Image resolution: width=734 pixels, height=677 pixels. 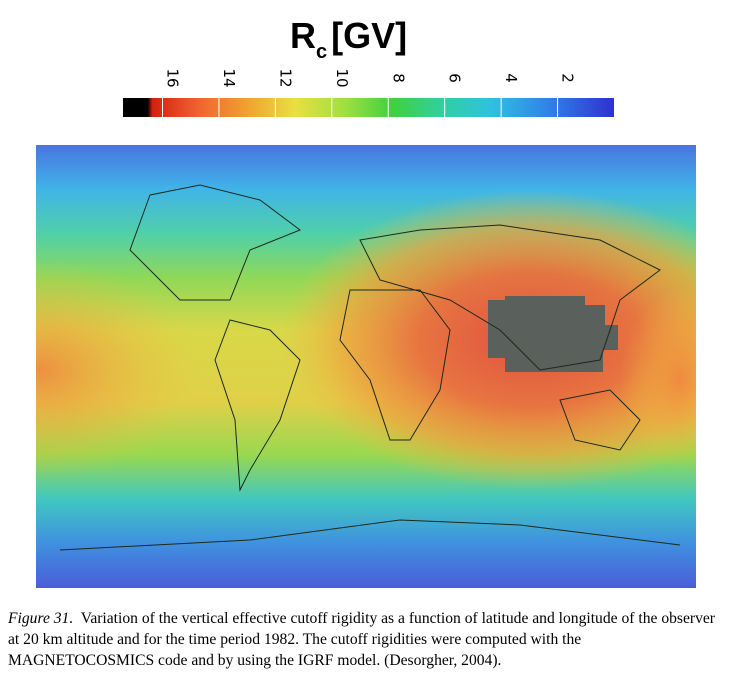 I want to click on tick-label: 6, so click(x=455, y=78).